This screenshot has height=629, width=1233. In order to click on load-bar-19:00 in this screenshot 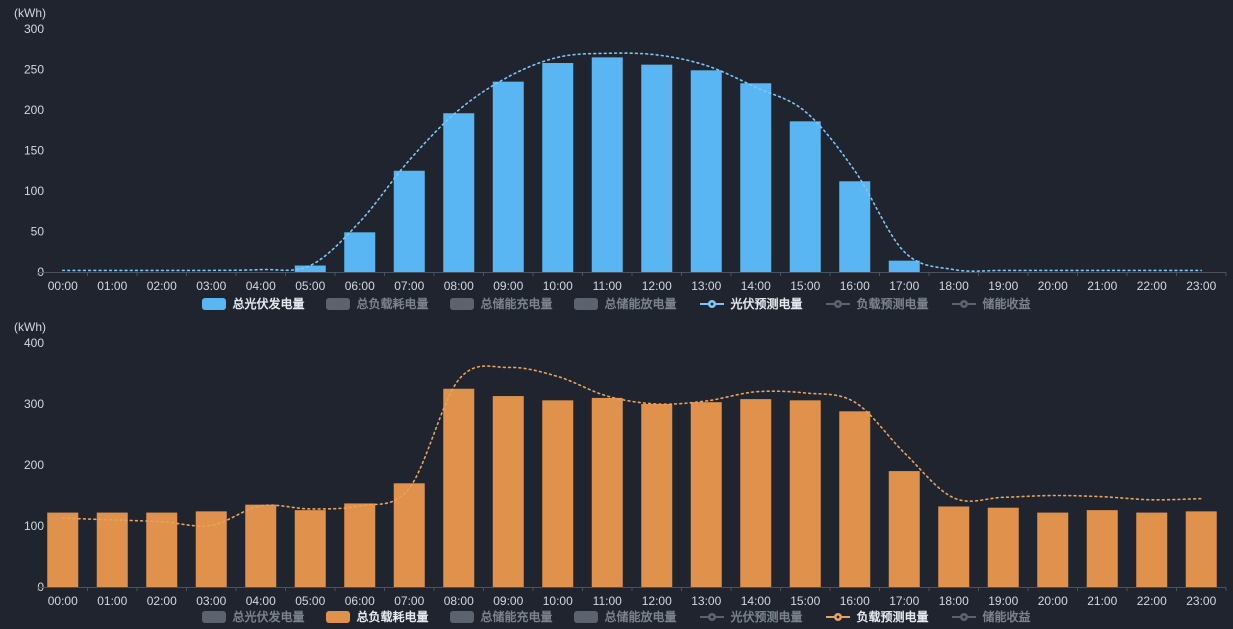, I will do `click(1003, 547)`.